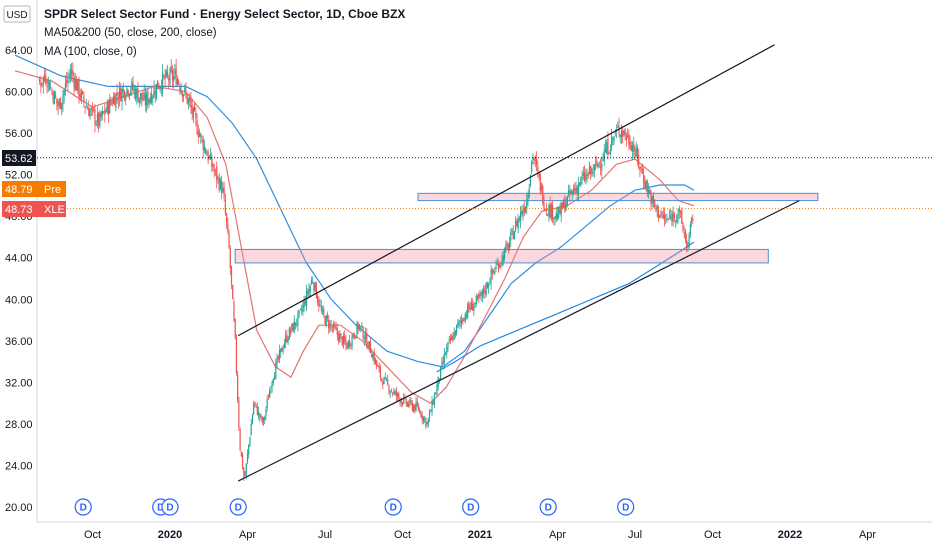 This screenshot has height=550, width=932. What do you see at coordinates (34, 209) in the screenshot?
I see `price-tag: 48.73 XLE` at bounding box center [34, 209].